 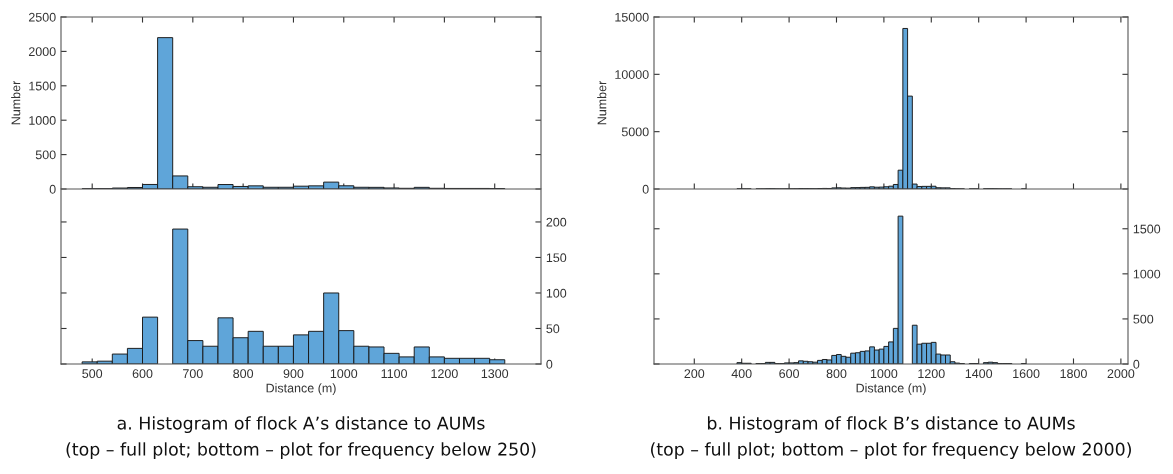 What do you see at coordinates (42, 17) in the screenshot?
I see `y-tick-label: 2500` at bounding box center [42, 17].